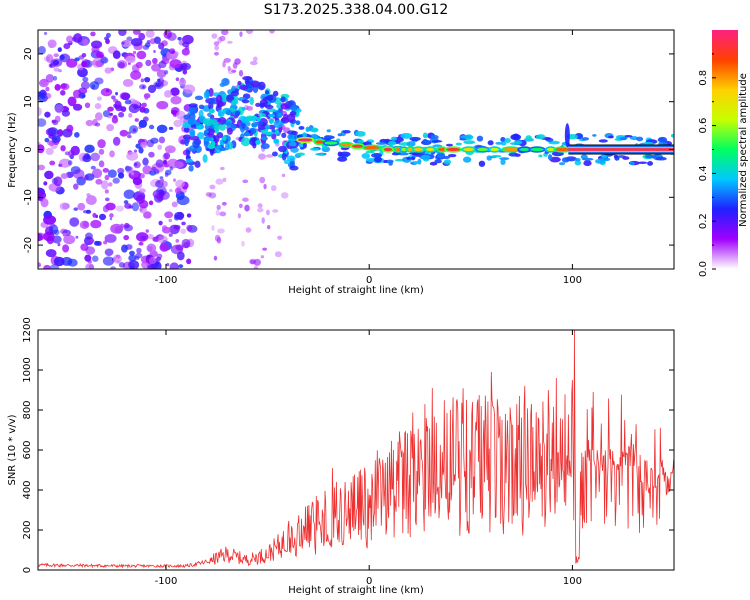 The height and width of the screenshot is (600, 750). Describe the element at coordinates (369, 280) in the screenshot. I see `x-tick-label: 0` at that location.